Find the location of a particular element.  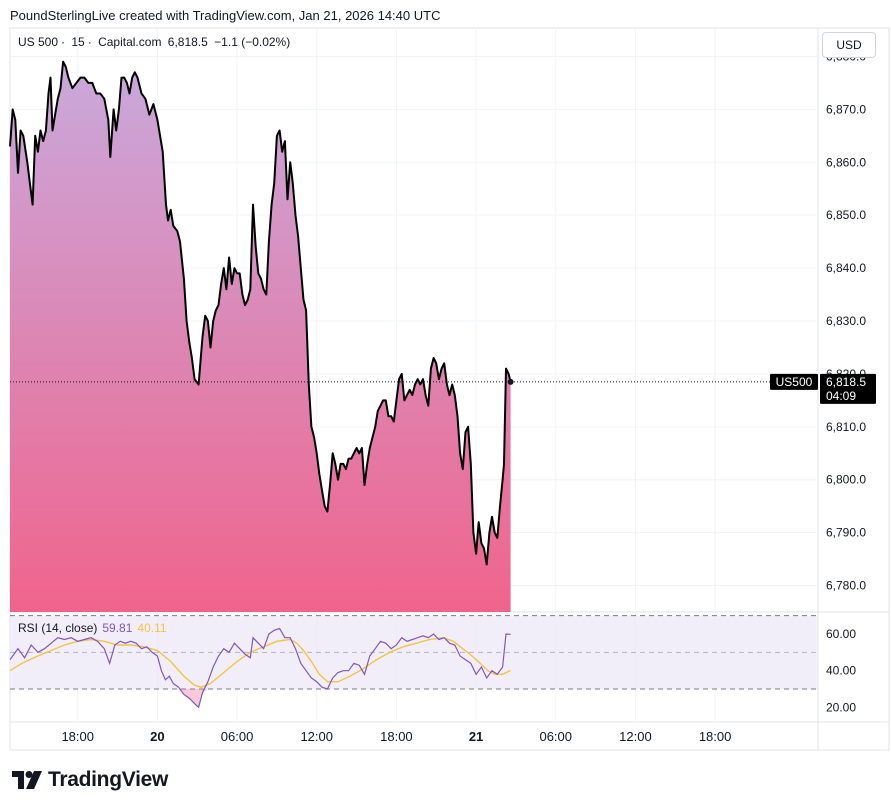

legend-interval: 15 is located at coordinates (78, 42).